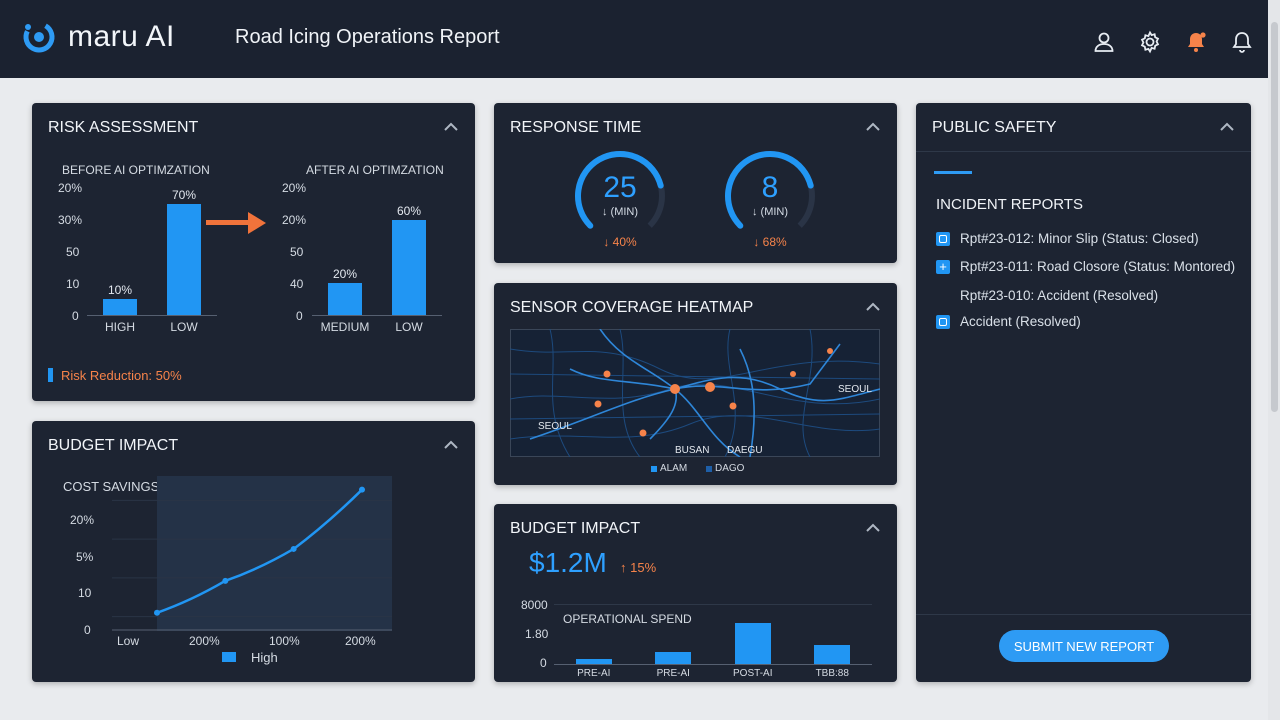 This screenshot has width=1280, height=720. I want to click on x-tick: POST-AI, so click(753, 673).